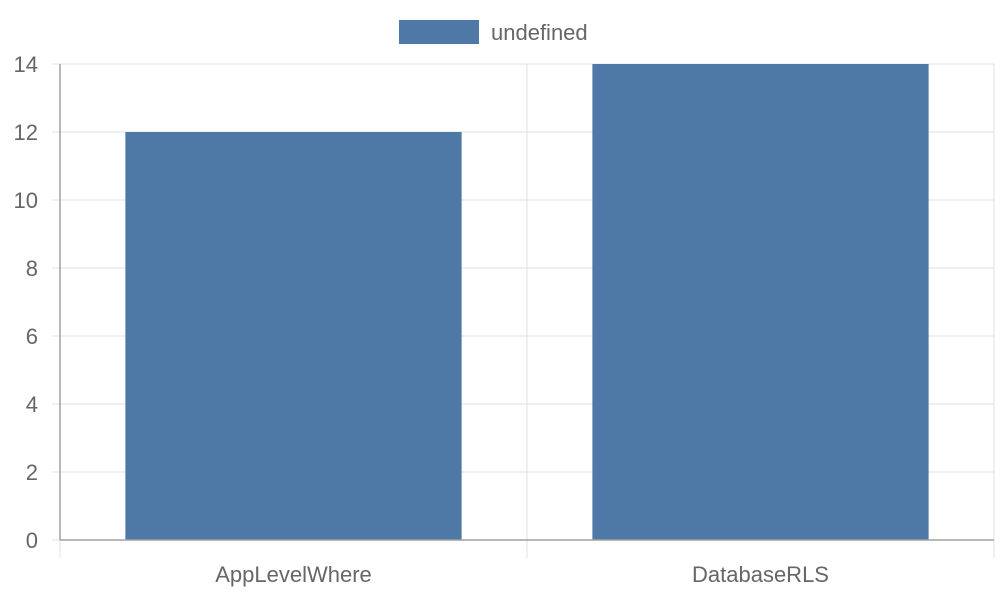  I want to click on legend-label: undefined, so click(539, 32).